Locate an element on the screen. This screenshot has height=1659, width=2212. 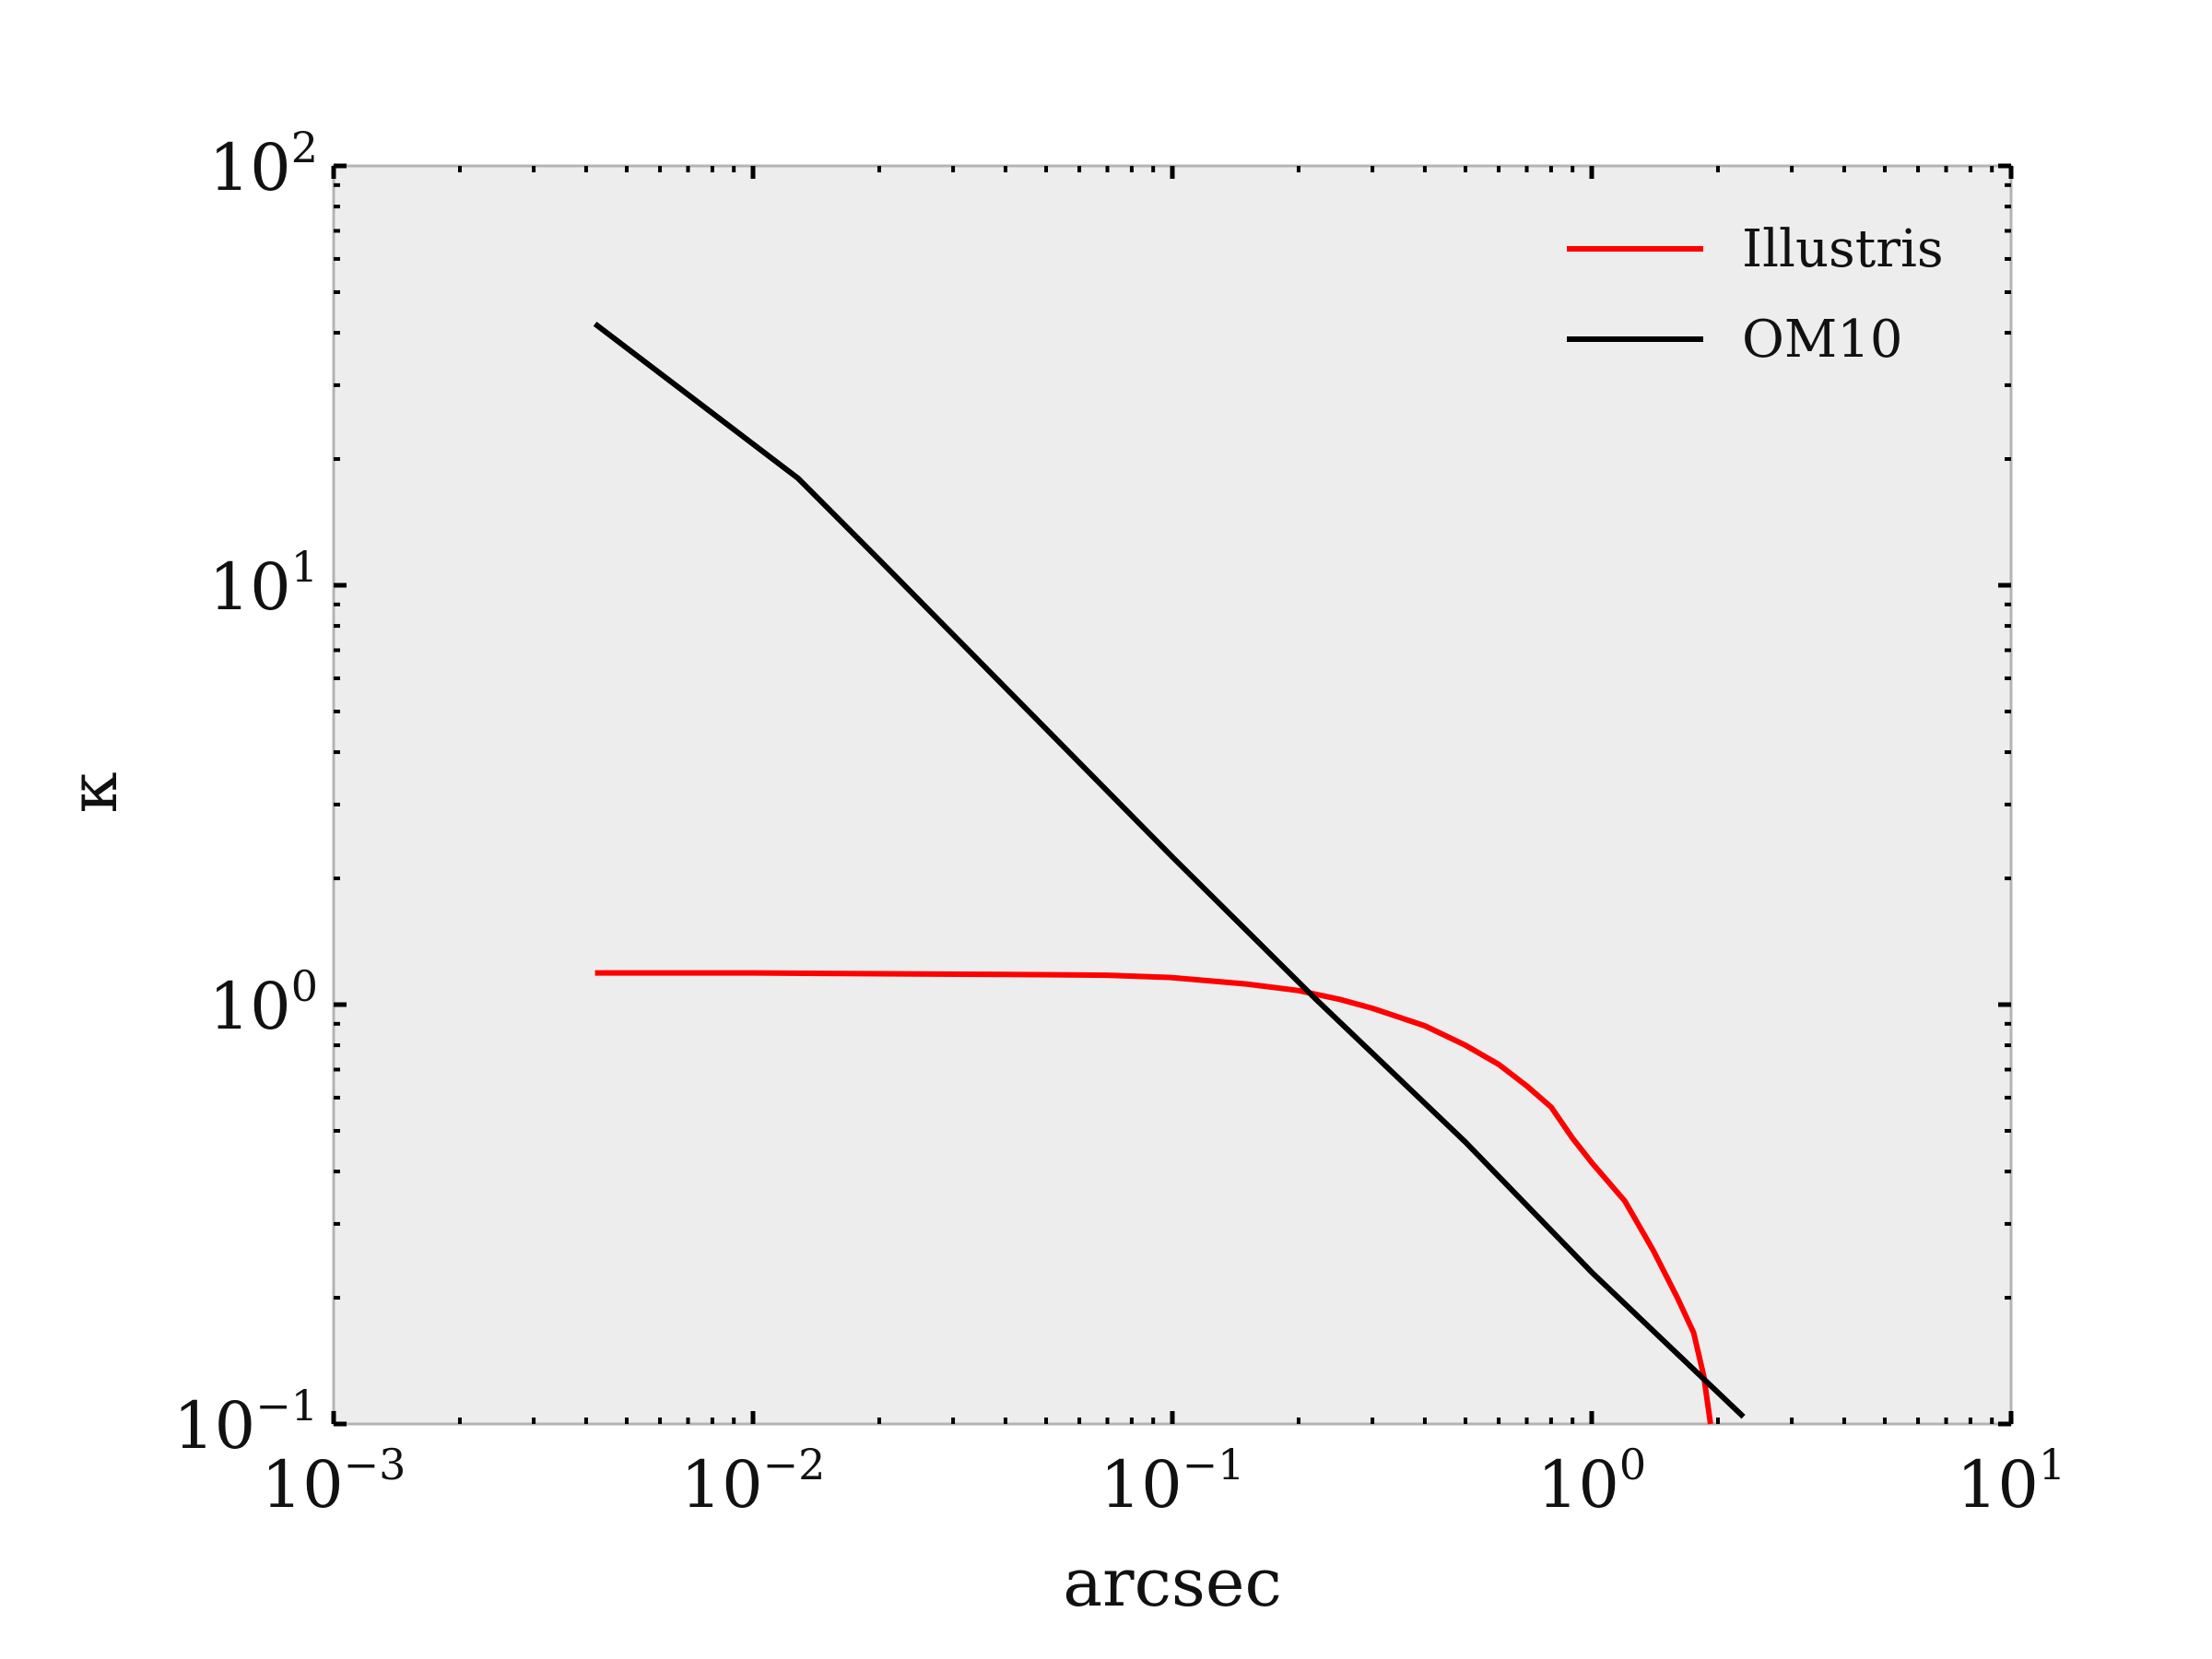
y-tick-label: 10¹ is located at coordinates (263, 583).